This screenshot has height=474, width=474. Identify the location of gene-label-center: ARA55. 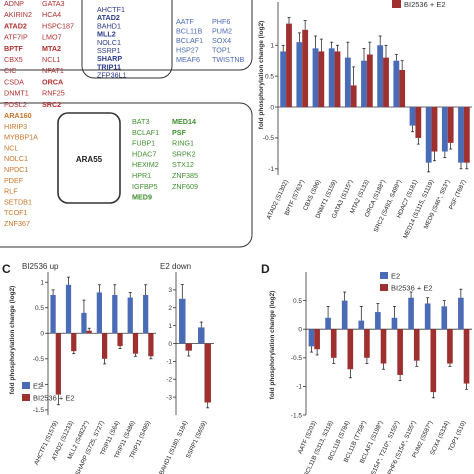
(89, 159).